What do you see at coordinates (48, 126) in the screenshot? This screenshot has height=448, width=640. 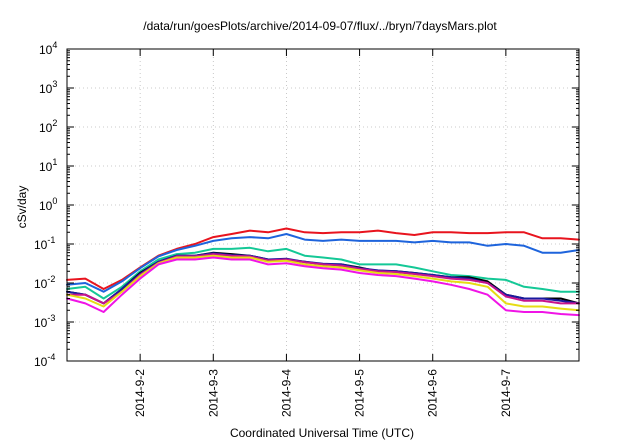 I see `y-tick-label: 10²` at bounding box center [48, 126].